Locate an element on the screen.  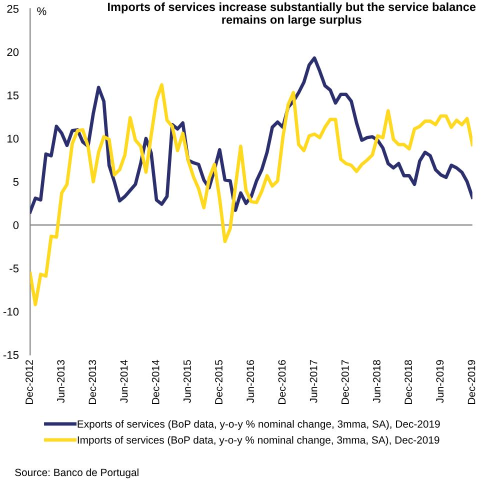
y-tick-label: -10 is located at coordinates (11, 312).